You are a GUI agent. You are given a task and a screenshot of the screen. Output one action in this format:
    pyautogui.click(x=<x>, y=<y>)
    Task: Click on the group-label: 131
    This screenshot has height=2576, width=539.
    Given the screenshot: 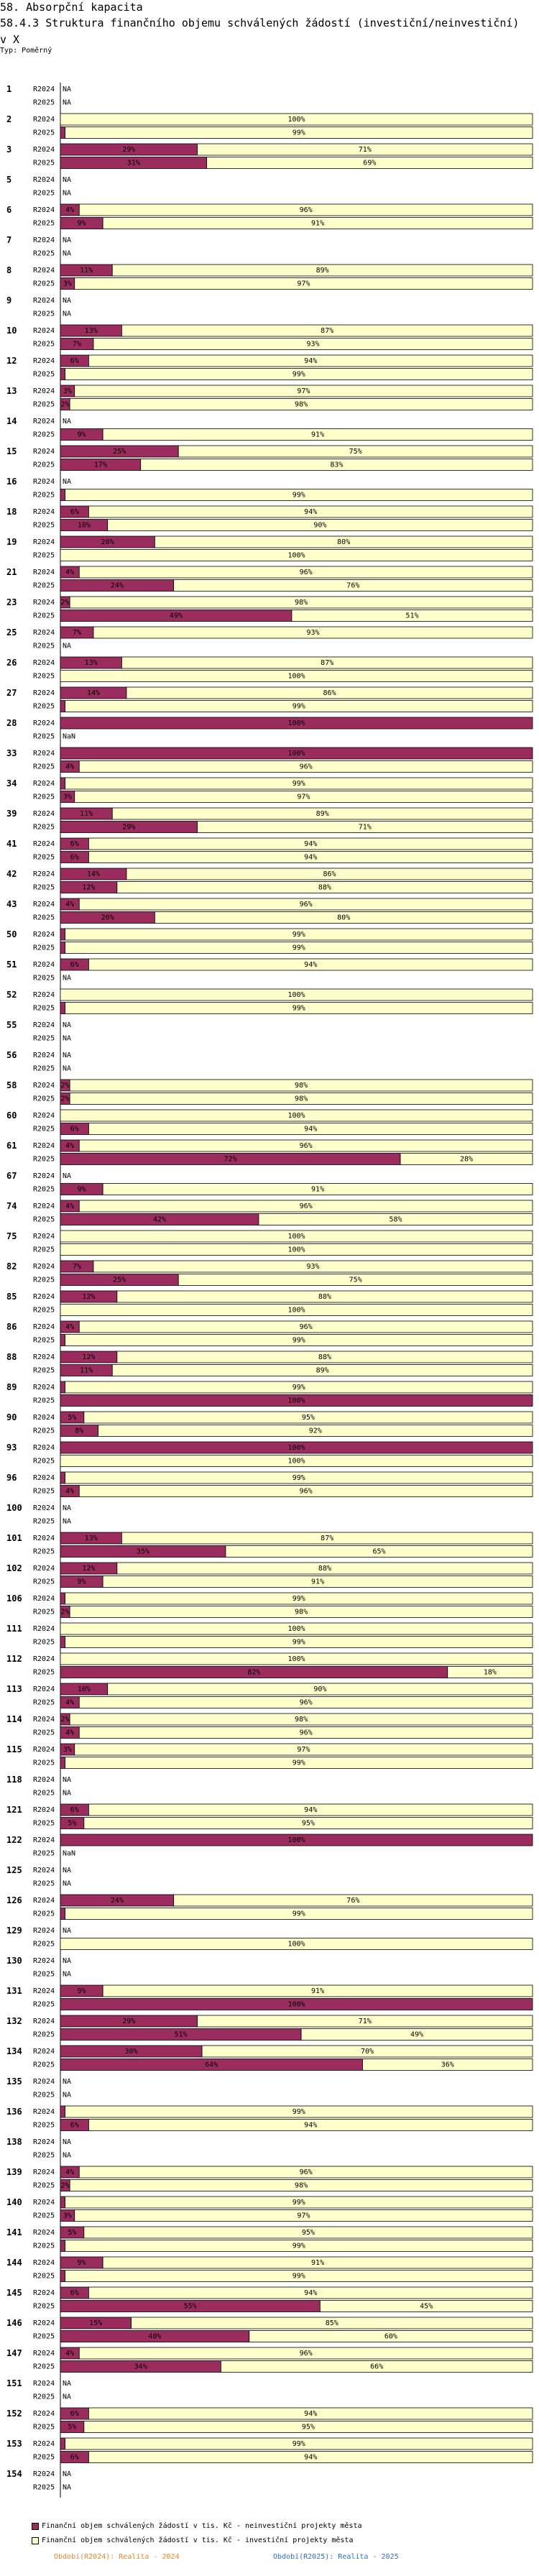 What is the action you would take?
    pyautogui.click(x=14, y=1991)
    